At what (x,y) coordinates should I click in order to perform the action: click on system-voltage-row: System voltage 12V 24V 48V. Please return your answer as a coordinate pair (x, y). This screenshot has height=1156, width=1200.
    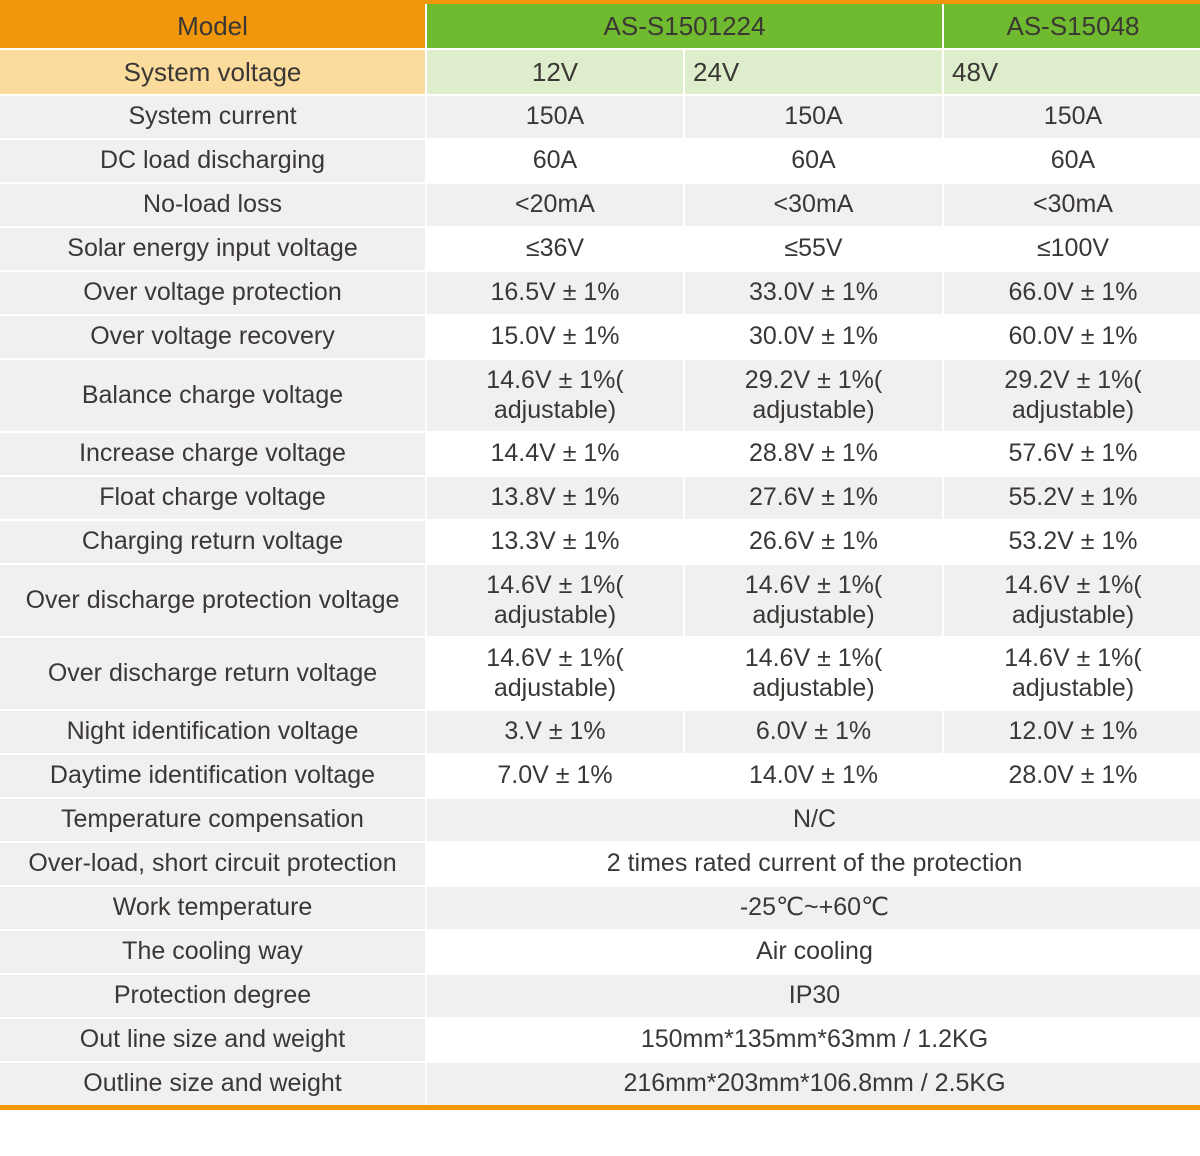
    Looking at the image, I should click on (600, 72).